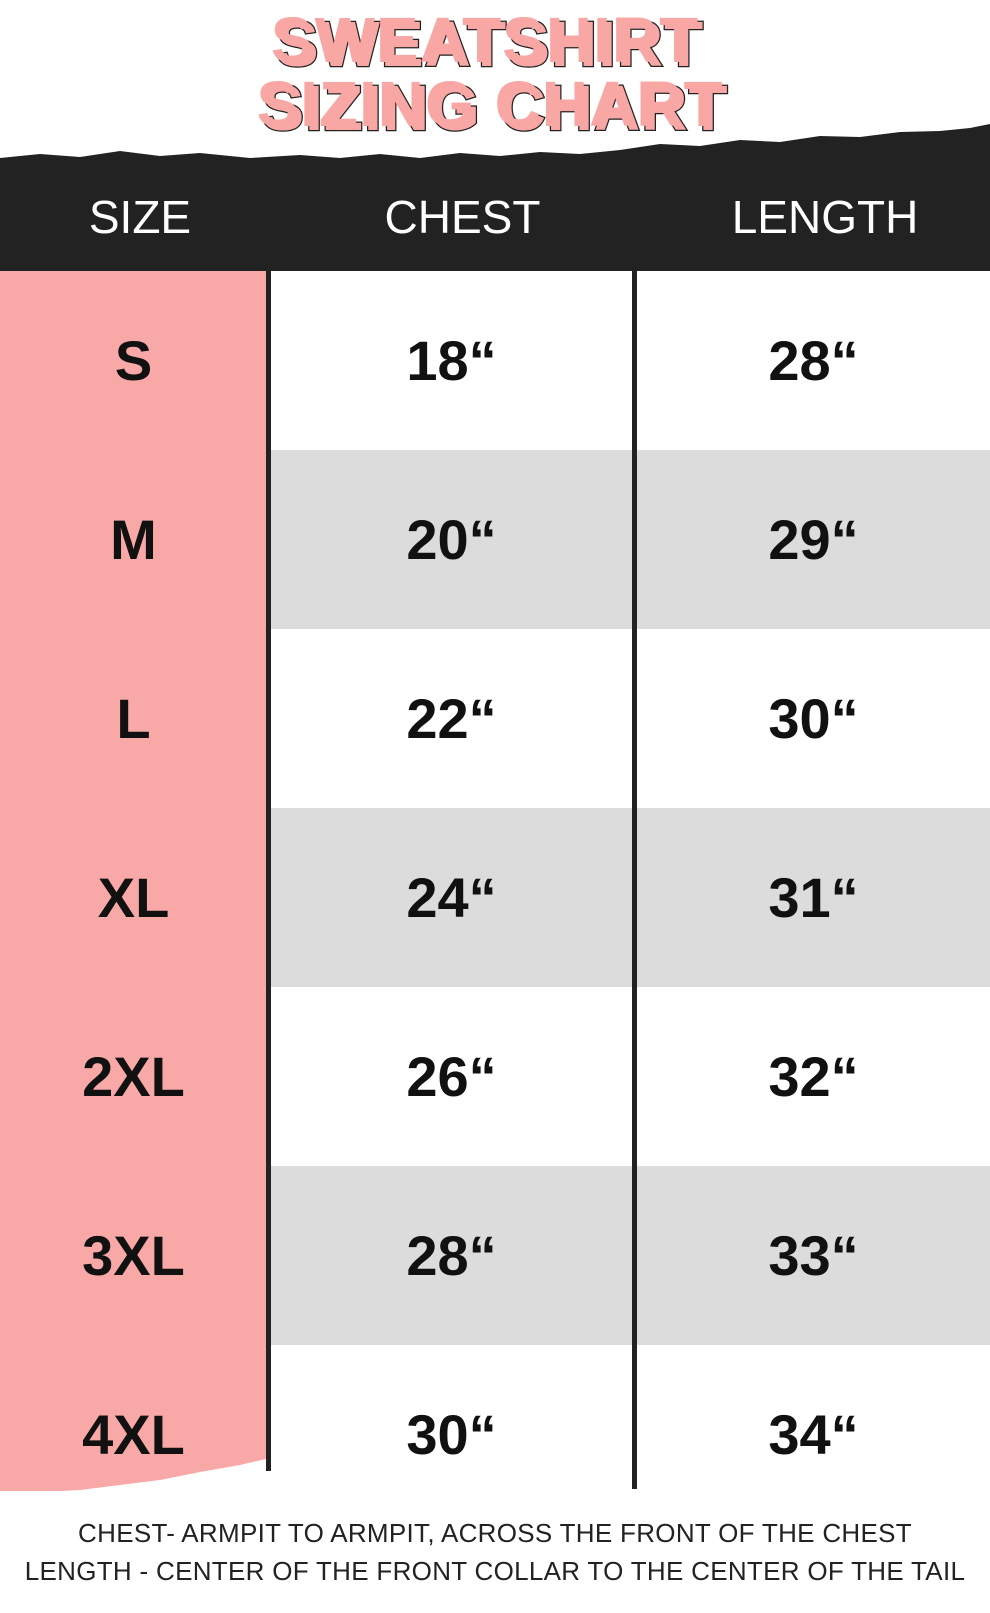 Image resolution: width=990 pixels, height=1613 pixels. Describe the element at coordinates (813, 1434) in the screenshot. I see `length-cell: 34“` at that location.